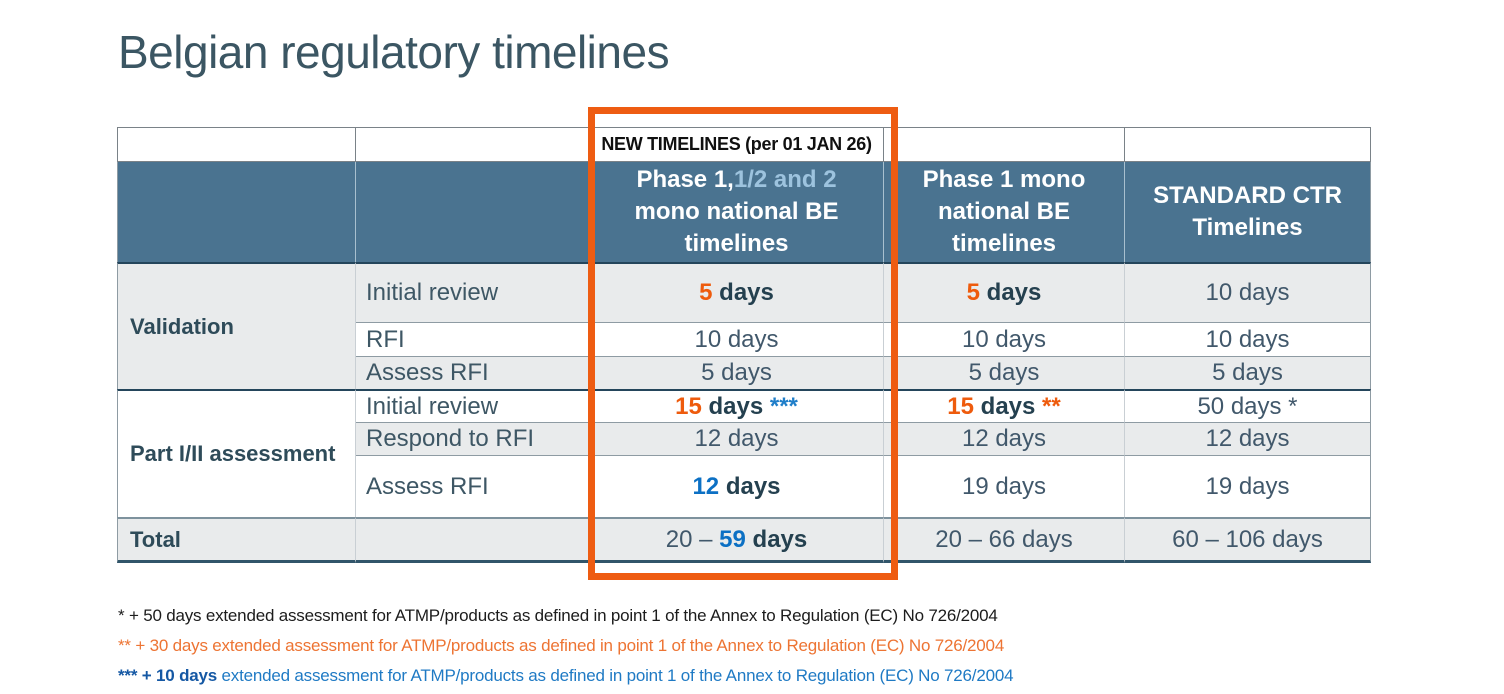 The image size is (1504, 694). What do you see at coordinates (473, 438) in the screenshot?
I see `row-label: Respond to RFI` at bounding box center [473, 438].